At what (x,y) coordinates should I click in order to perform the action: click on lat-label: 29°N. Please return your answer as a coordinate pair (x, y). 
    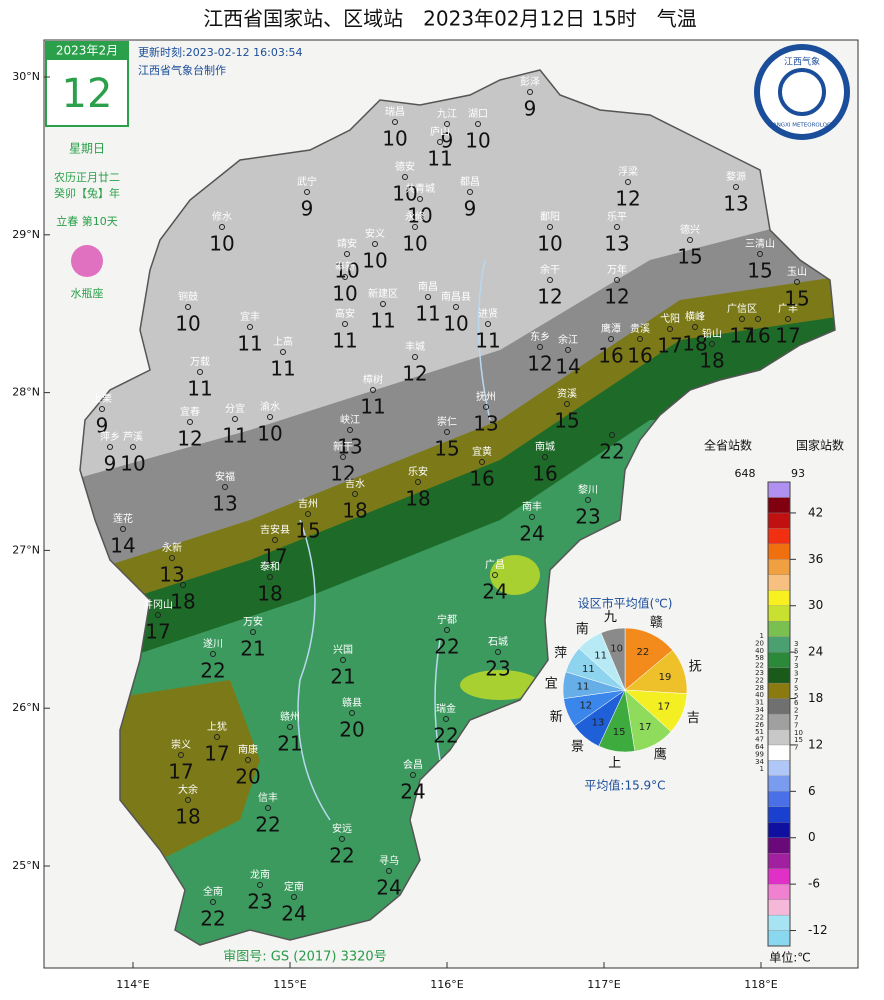
    Looking at the image, I should click on (26, 234).